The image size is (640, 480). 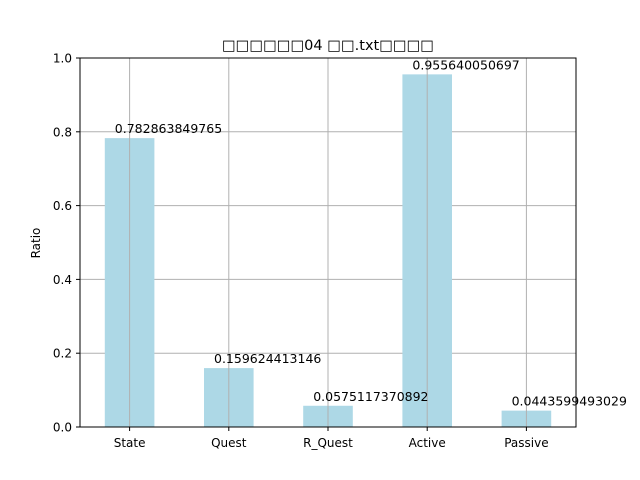 I want to click on y-axis-label: Ratio, so click(x=36, y=243).